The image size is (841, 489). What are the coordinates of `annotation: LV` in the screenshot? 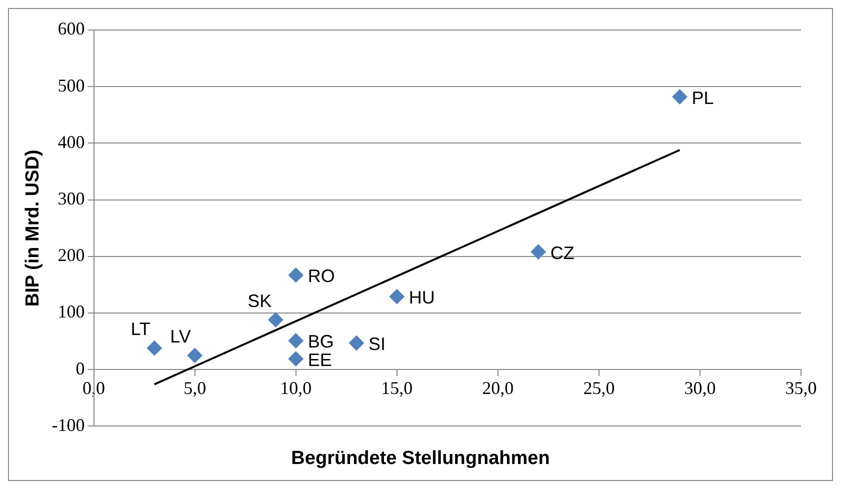 It's located at (180, 336).